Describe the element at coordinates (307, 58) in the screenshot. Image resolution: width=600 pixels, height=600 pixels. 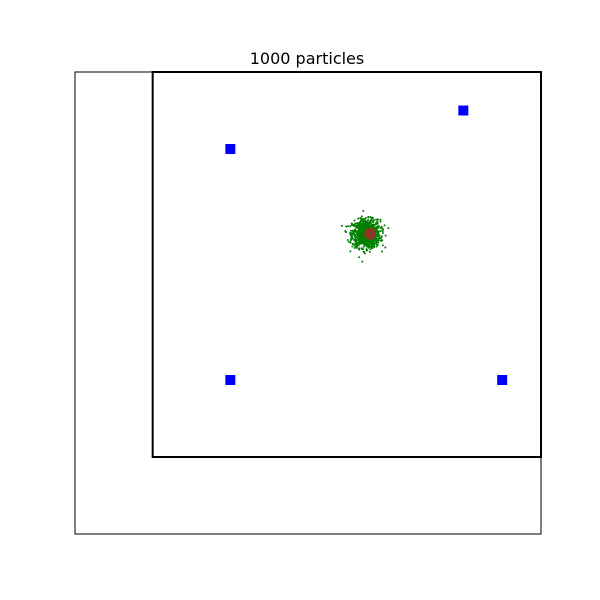
I see `chart-title: 1000 particles` at that location.